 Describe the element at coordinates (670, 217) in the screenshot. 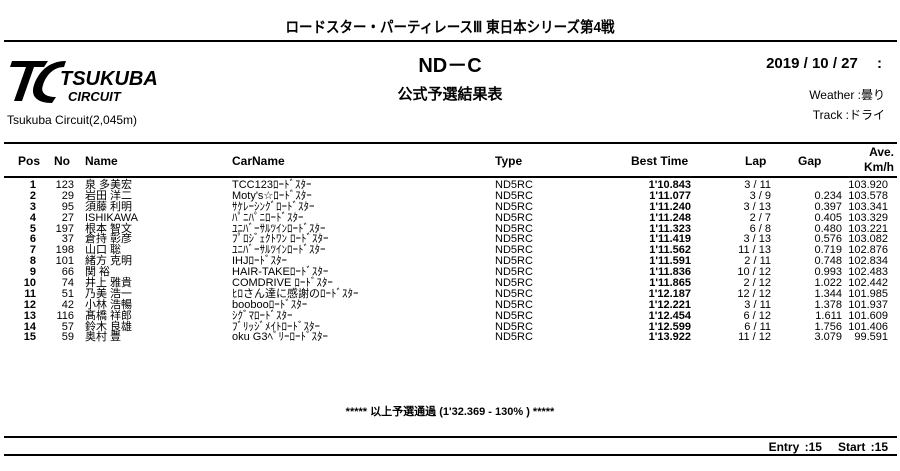

I see `best-time-cell: 1'11.248` at that location.